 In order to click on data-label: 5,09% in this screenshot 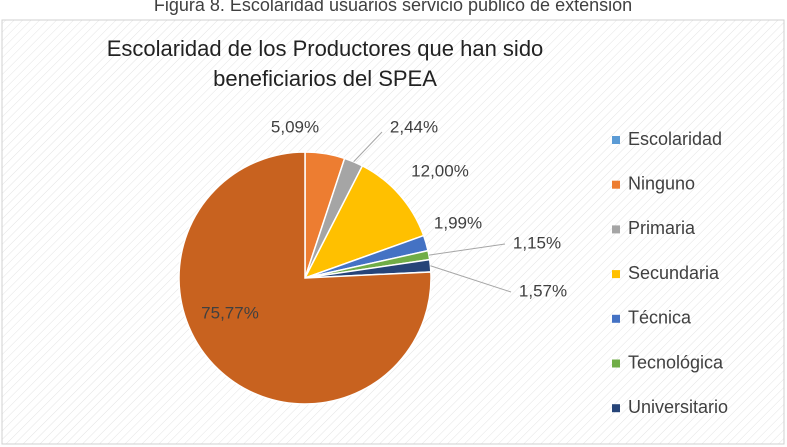, I will do `click(295, 126)`.